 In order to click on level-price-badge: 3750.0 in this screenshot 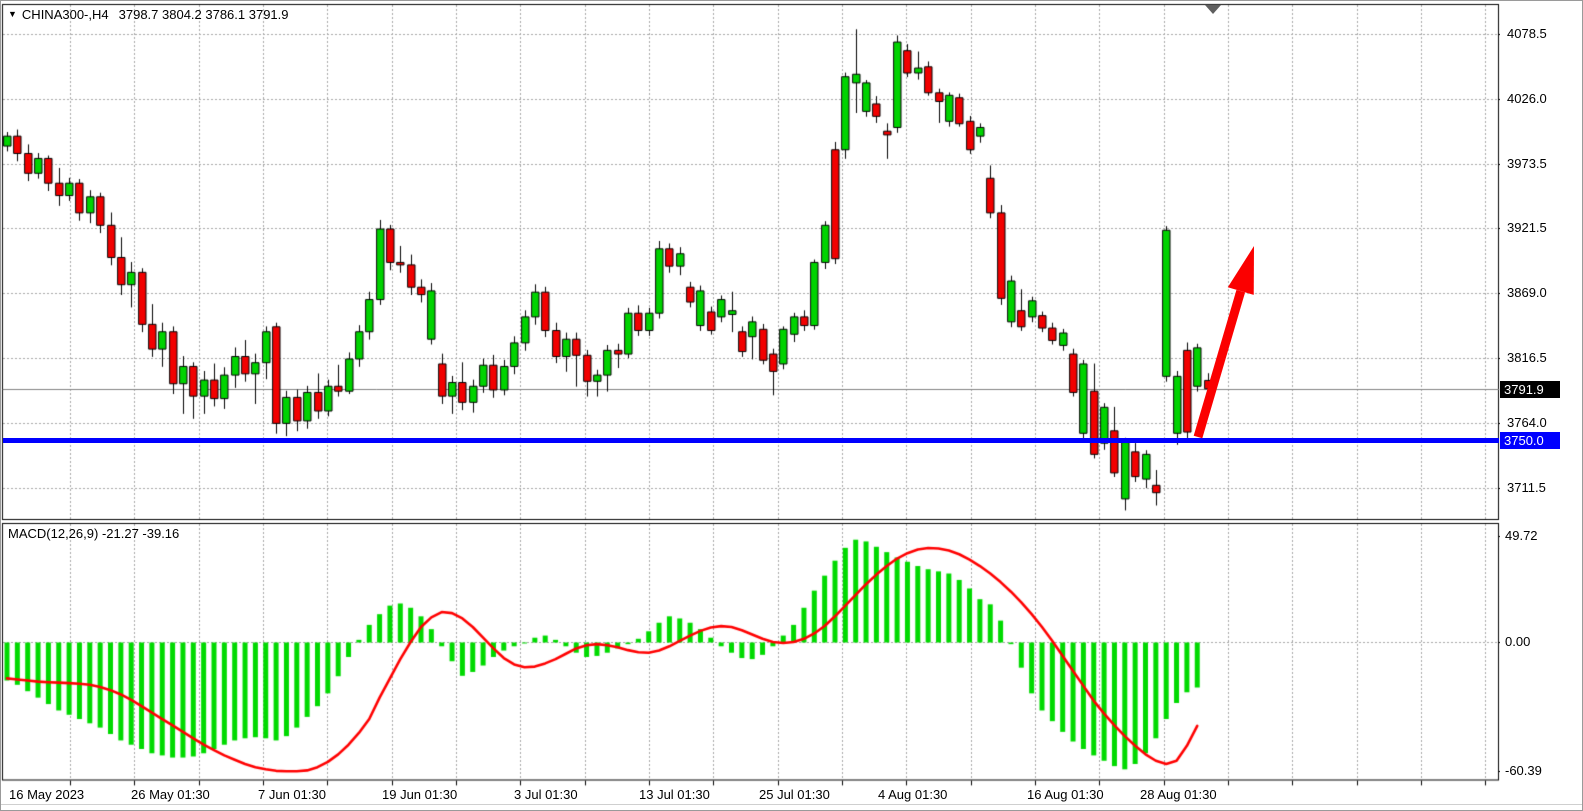, I will do `click(1530, 440)`.